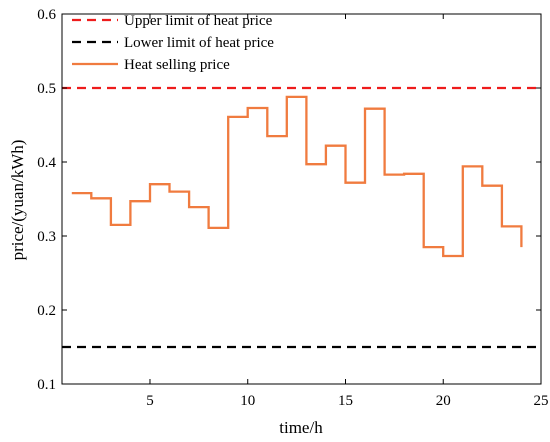 This screenshot has width=550, height=442. I want to click on legend-label: Heat selling price, so click(177, 65).